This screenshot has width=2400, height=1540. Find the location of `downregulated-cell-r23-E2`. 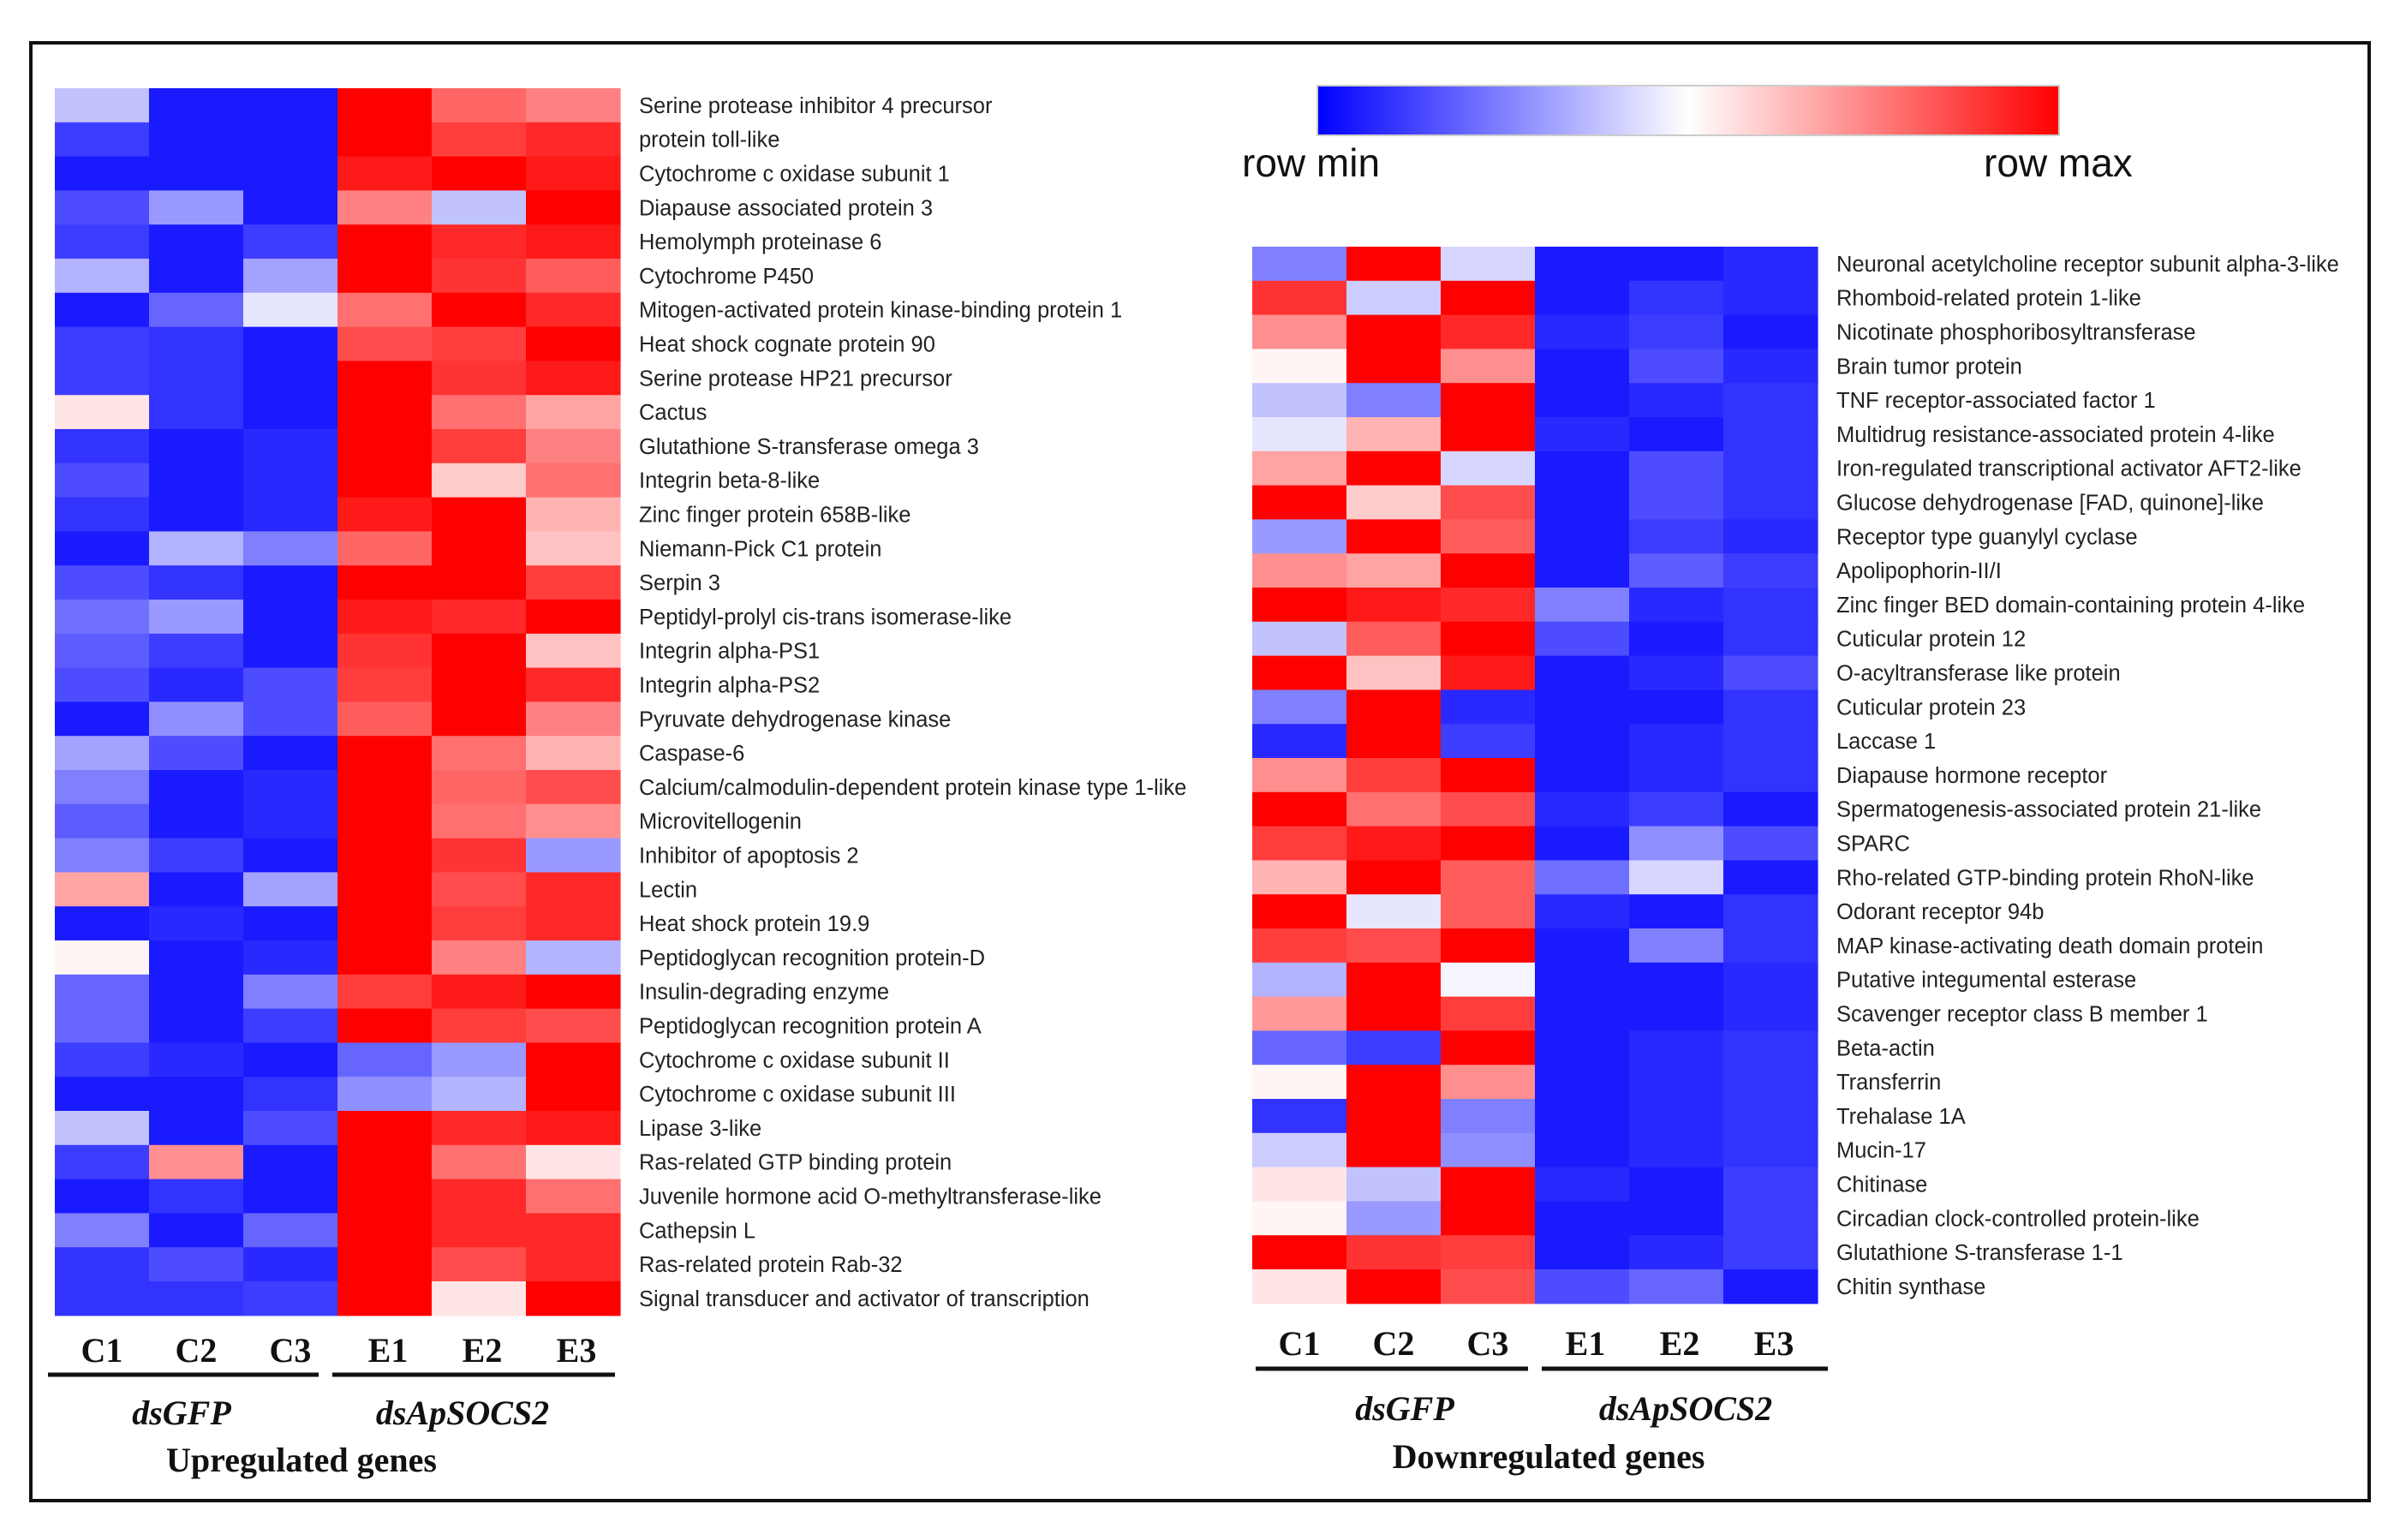

downregulated-cell-r23-E2 is located at coordinates (1676, 1047).